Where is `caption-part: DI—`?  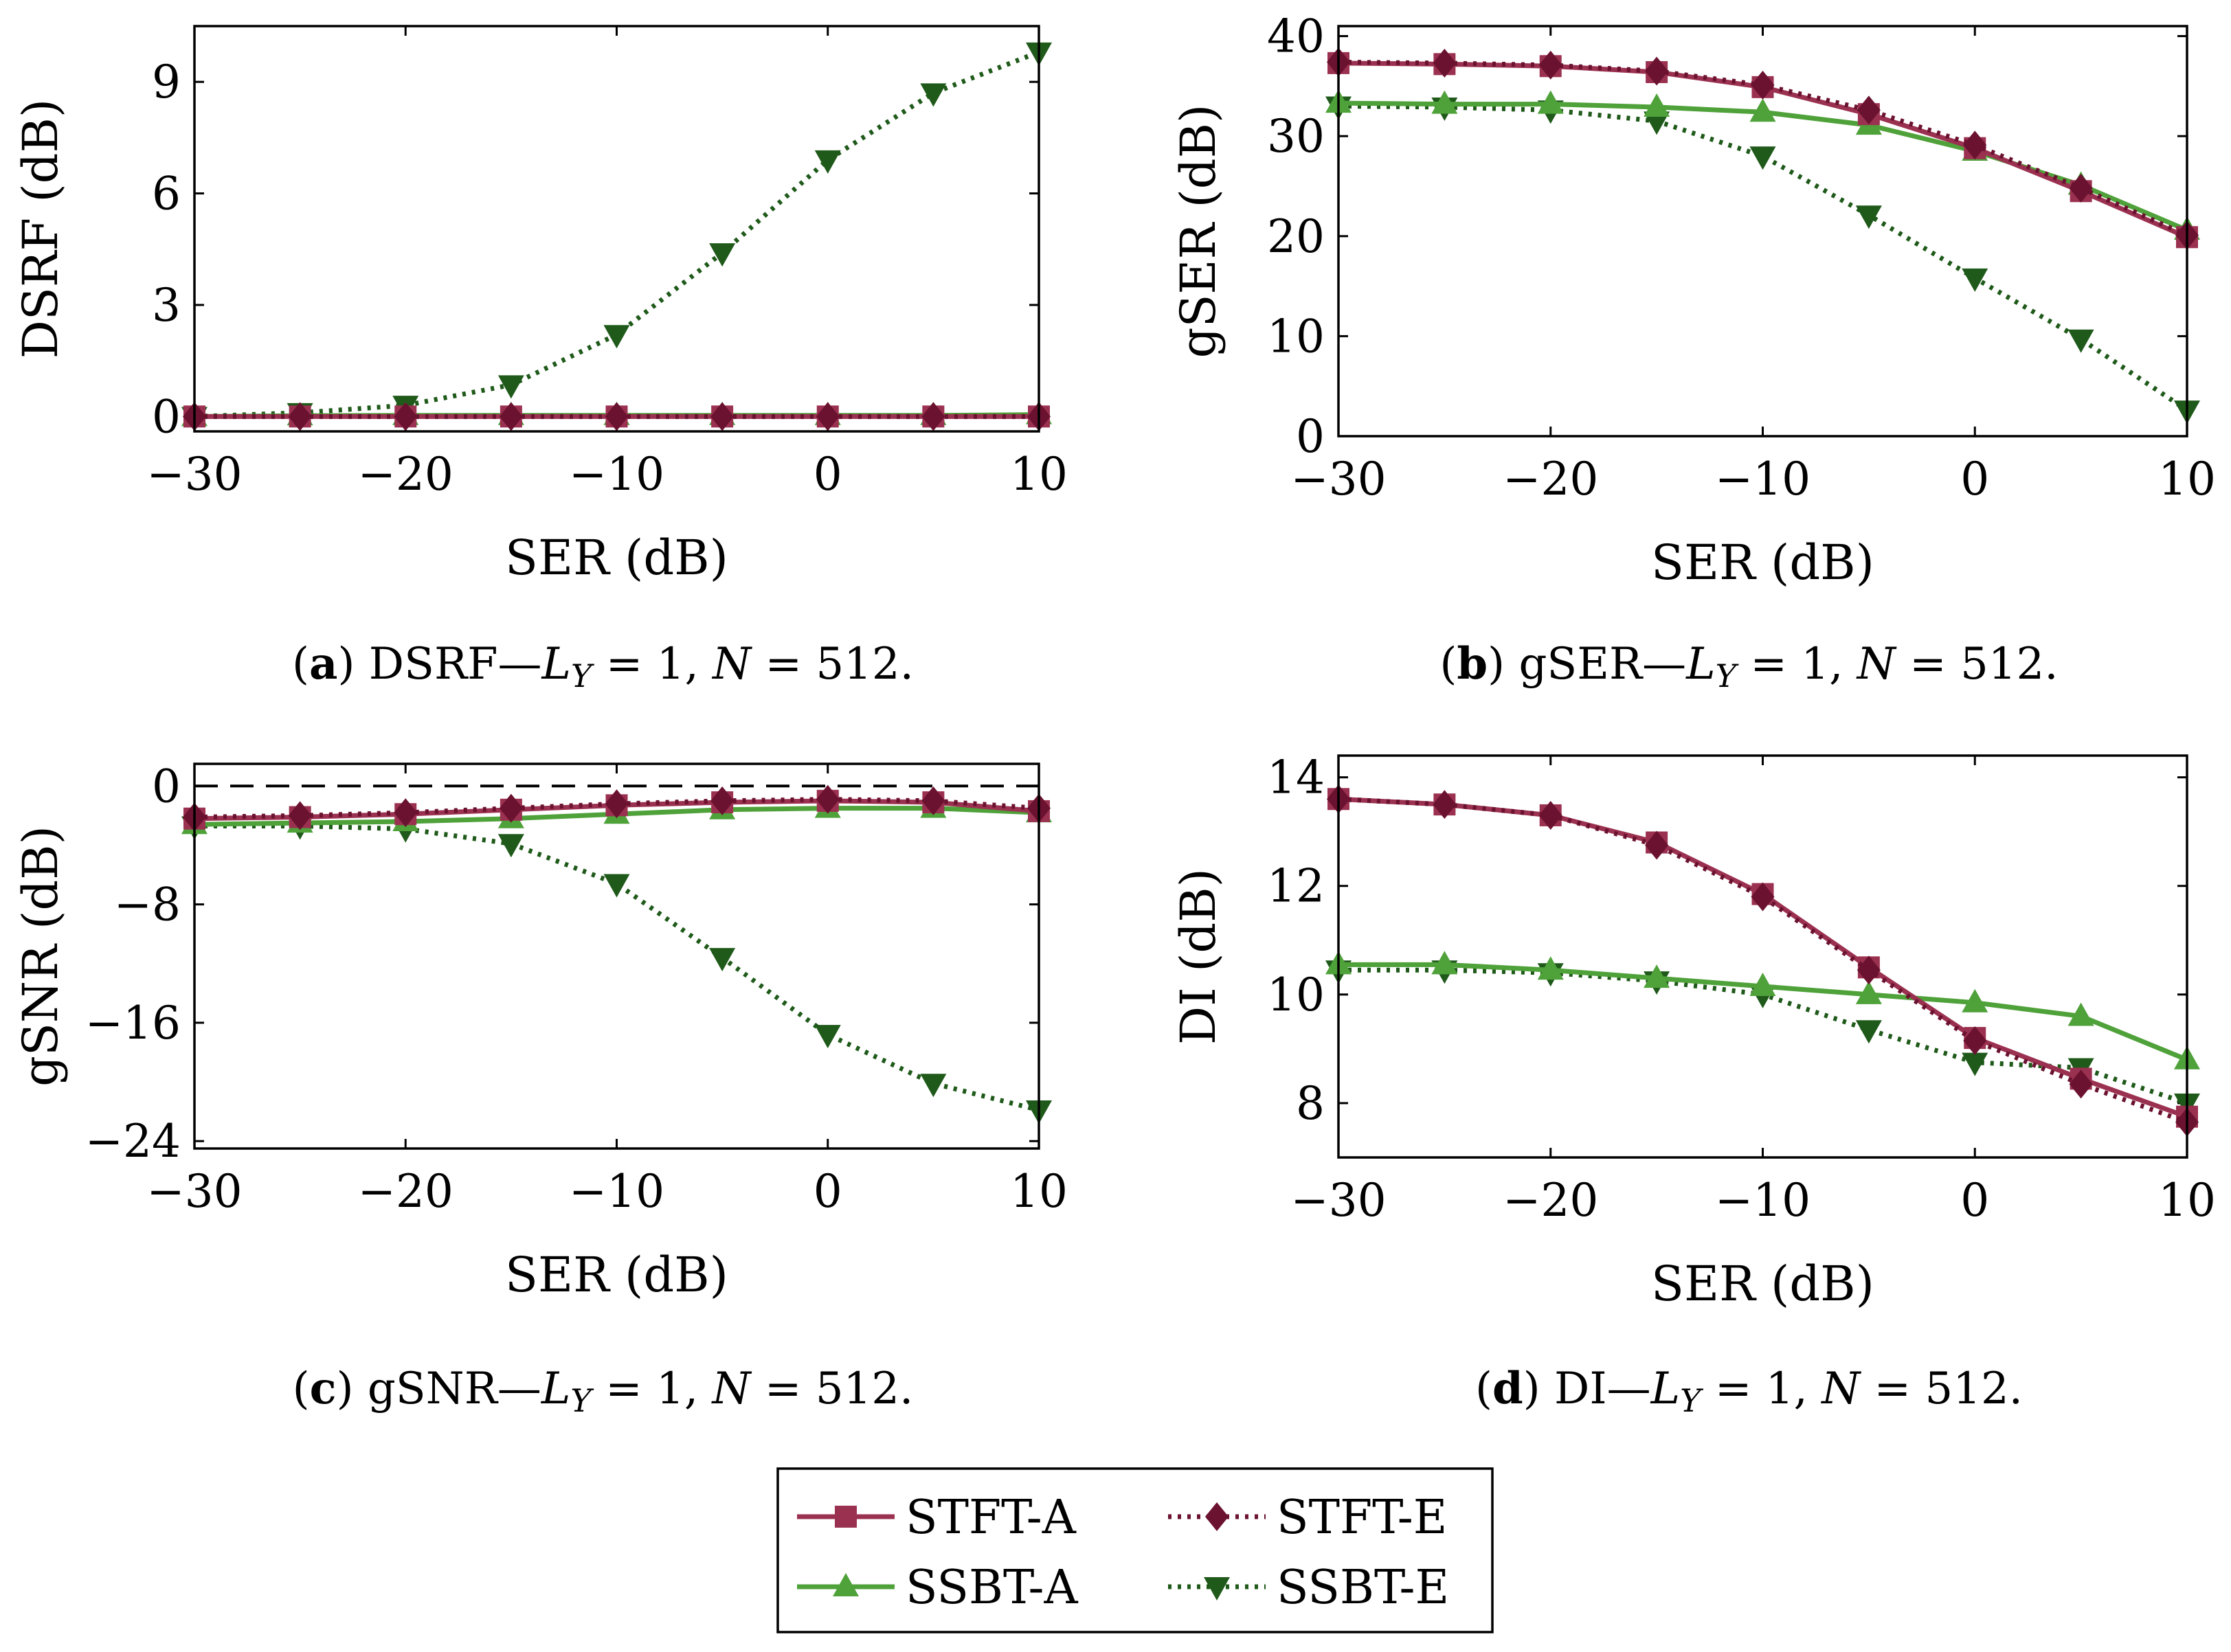
caption-part: DI— is located at coordinates (1602, 1389).